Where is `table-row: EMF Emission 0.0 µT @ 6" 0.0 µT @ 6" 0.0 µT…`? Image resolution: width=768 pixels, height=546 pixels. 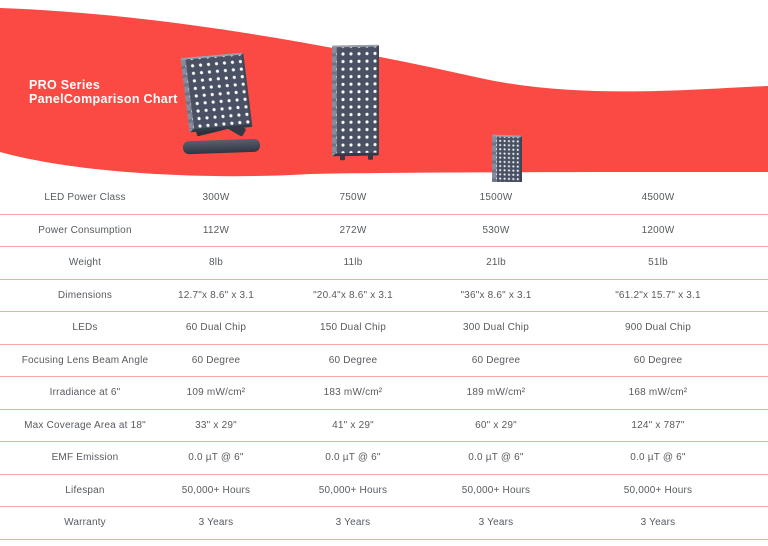 table-row: EMF Emission 0.0 µT @ 6" 0.0 µT @ 6" 0.0 µT… is located at coordinates (384, 458).